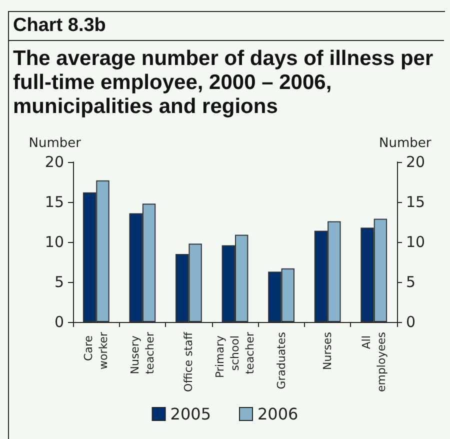  Describe the element at coordinates (411, 322) in the screenshot. I see `y2-tick-label: 0` at that location.